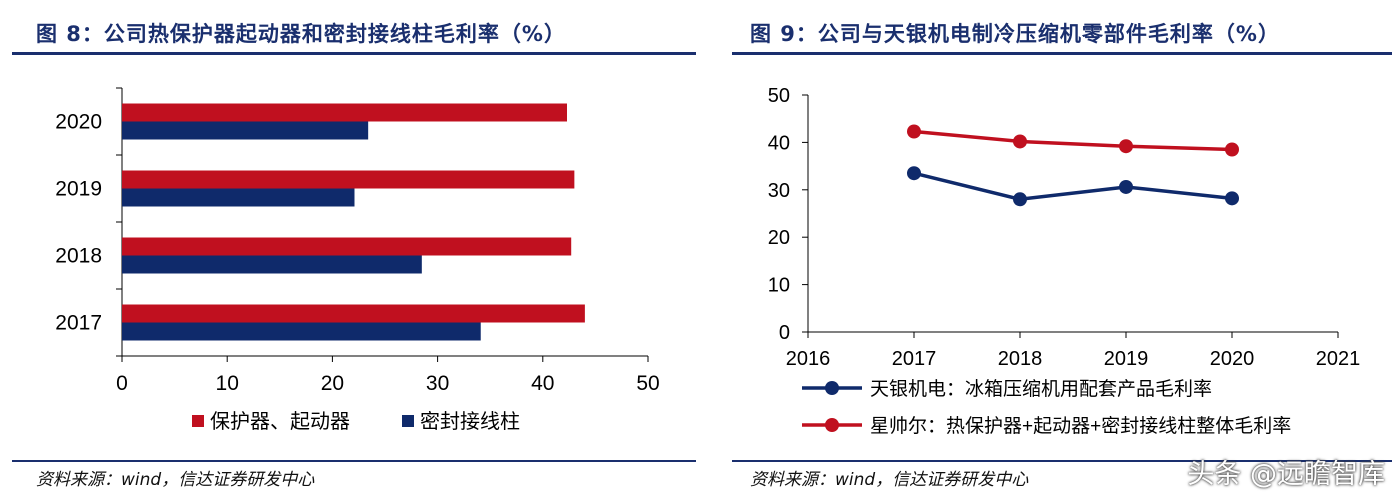 This screenshot has height=503, width=1399. What do you see at coordinates (78, 256) in the screenshot?
I see `y-tick-label: 2018` at bounding box center [78, 256].